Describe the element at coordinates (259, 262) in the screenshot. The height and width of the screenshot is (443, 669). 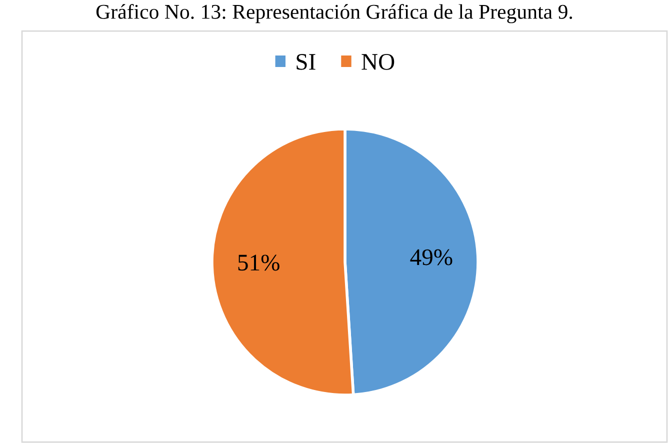
I see `data-label: 51%` at that location.